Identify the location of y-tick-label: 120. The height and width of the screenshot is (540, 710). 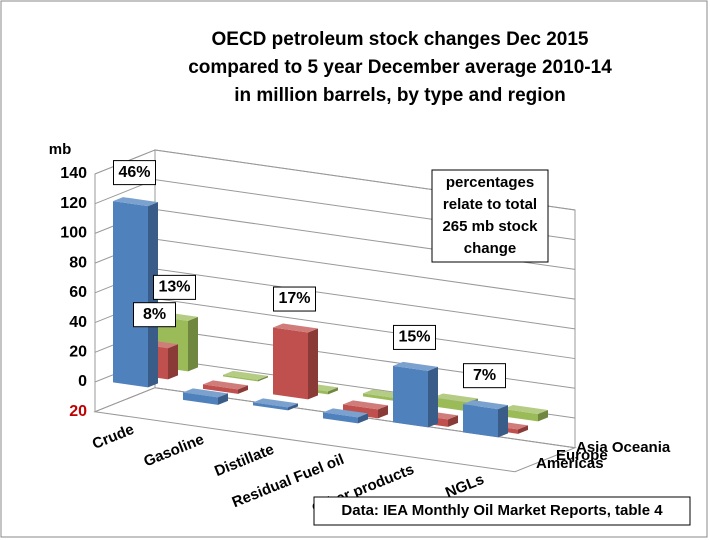
(73, 203).